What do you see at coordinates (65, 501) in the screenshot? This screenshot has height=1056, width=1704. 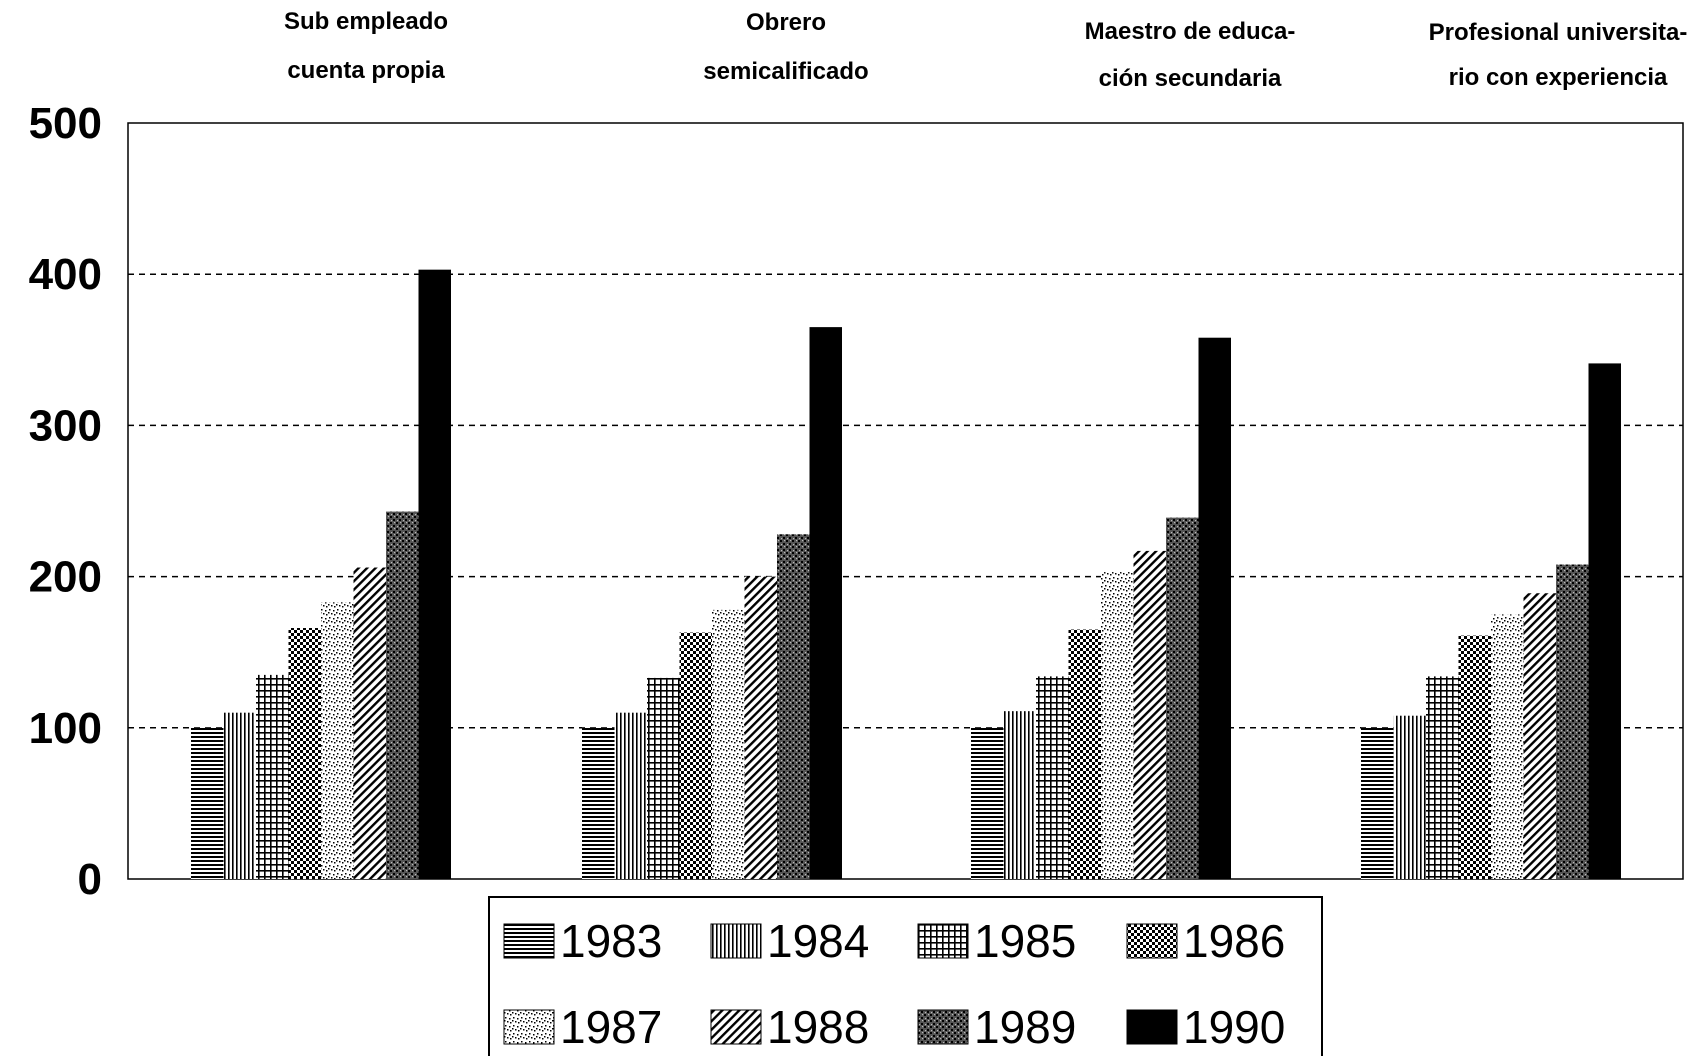 I see `y-axis-tick-labels: 0 100 200 300 400 500` at bounding box center [65, 501].